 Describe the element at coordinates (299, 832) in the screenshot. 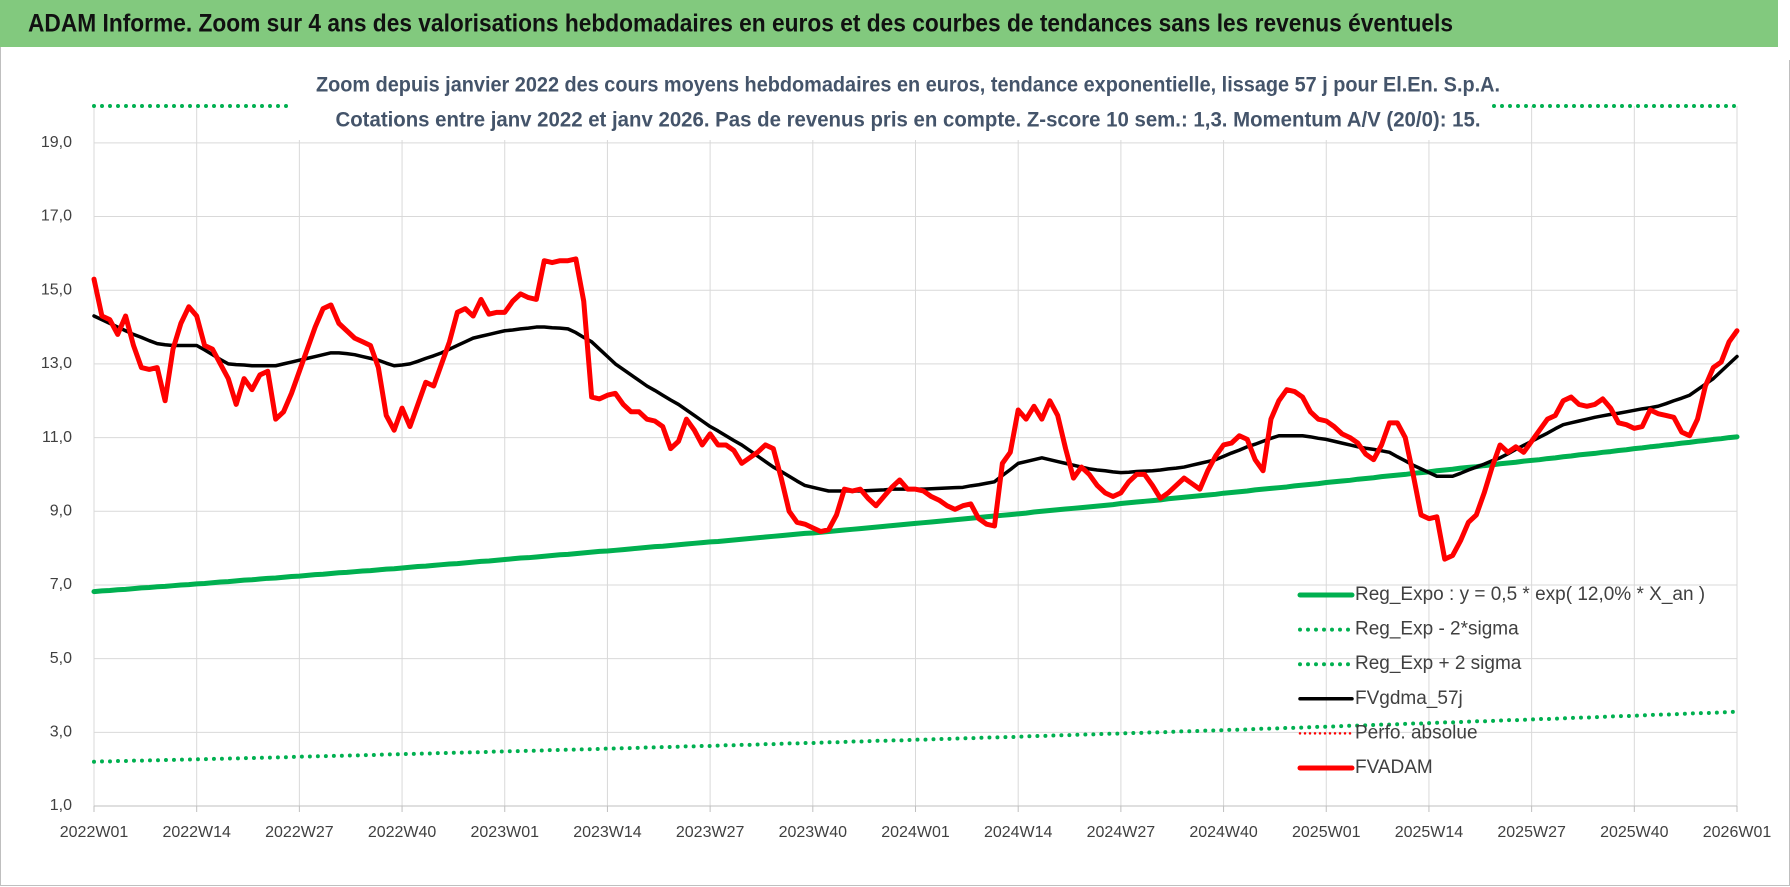

I see `x-tick-label: 2022W27` at that location.